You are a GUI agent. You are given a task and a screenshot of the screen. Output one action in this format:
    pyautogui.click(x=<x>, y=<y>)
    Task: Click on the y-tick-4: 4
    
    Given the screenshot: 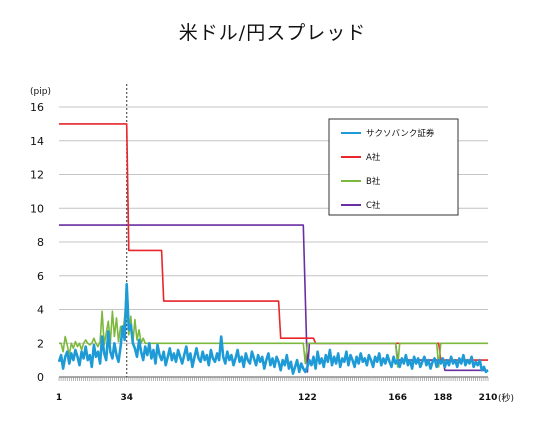 What is the action you would take?
    pyautogui.click(x=40, y=310)
    